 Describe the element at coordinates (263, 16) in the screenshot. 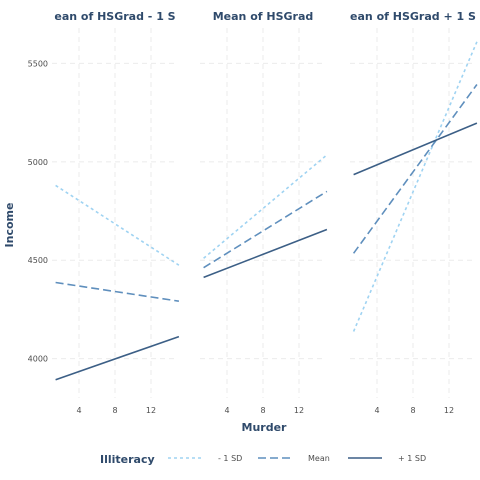

I see `panel-title: Mean of HSGrad` at that location.